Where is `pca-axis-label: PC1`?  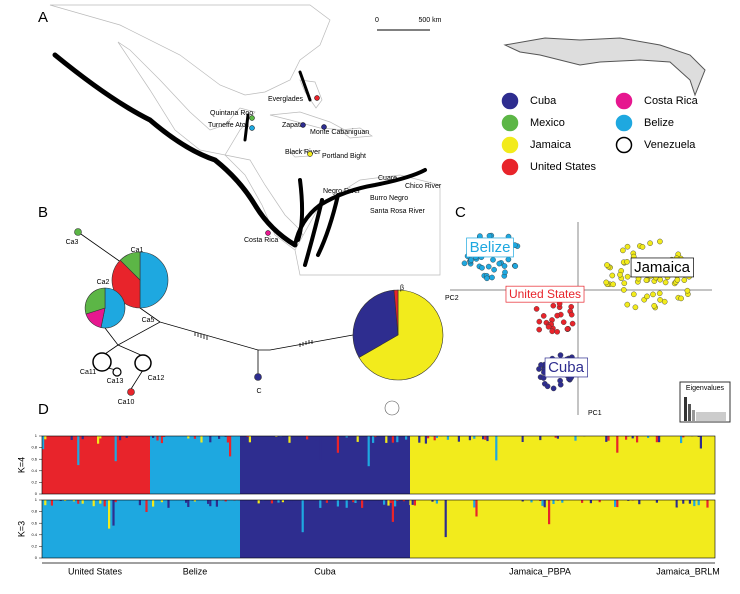
pca-axis-label: PC1 is located at coordinates (595, 413).